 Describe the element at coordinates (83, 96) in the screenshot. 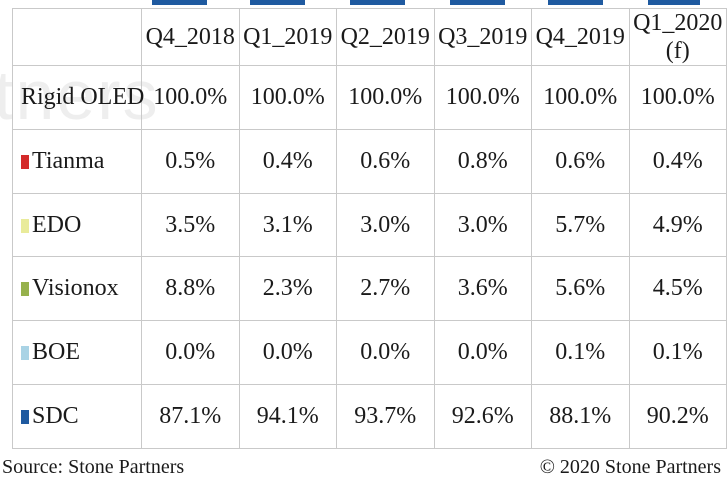

I see `row-label: Rigid OLED` at that location.